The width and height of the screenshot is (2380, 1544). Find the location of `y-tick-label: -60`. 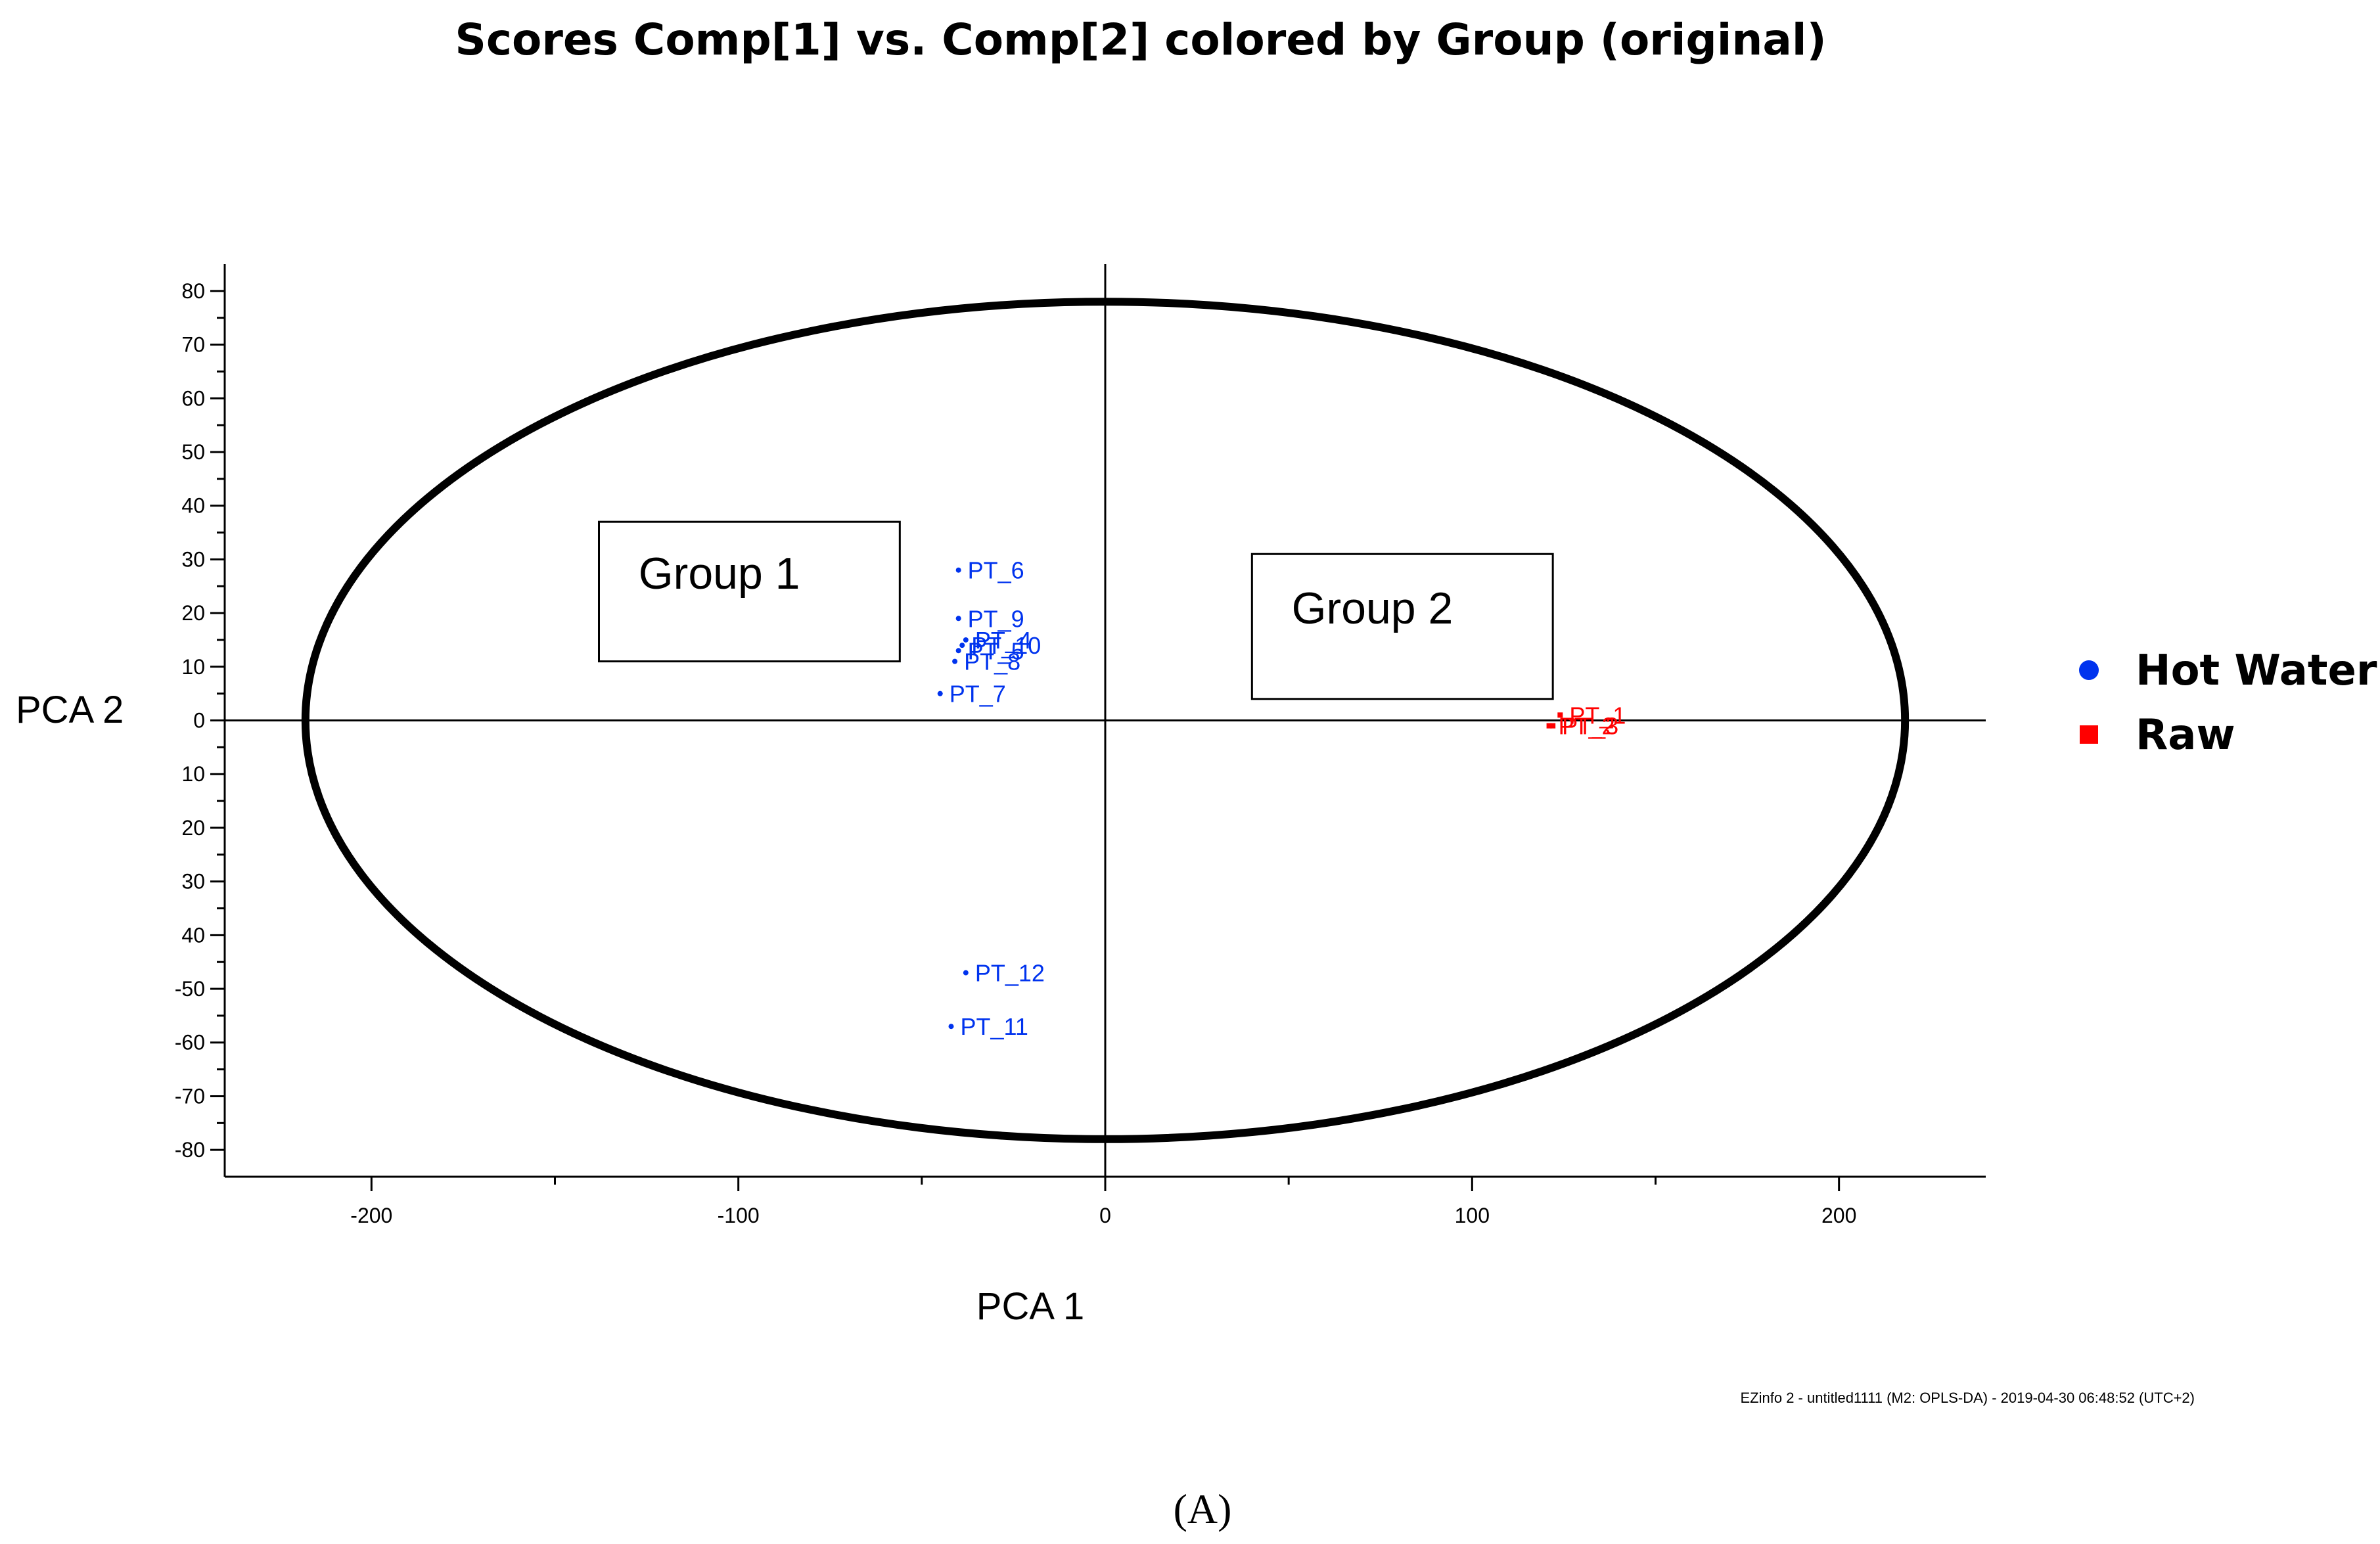

y-tick-label: -60 is located at coordinates (190, 1043).